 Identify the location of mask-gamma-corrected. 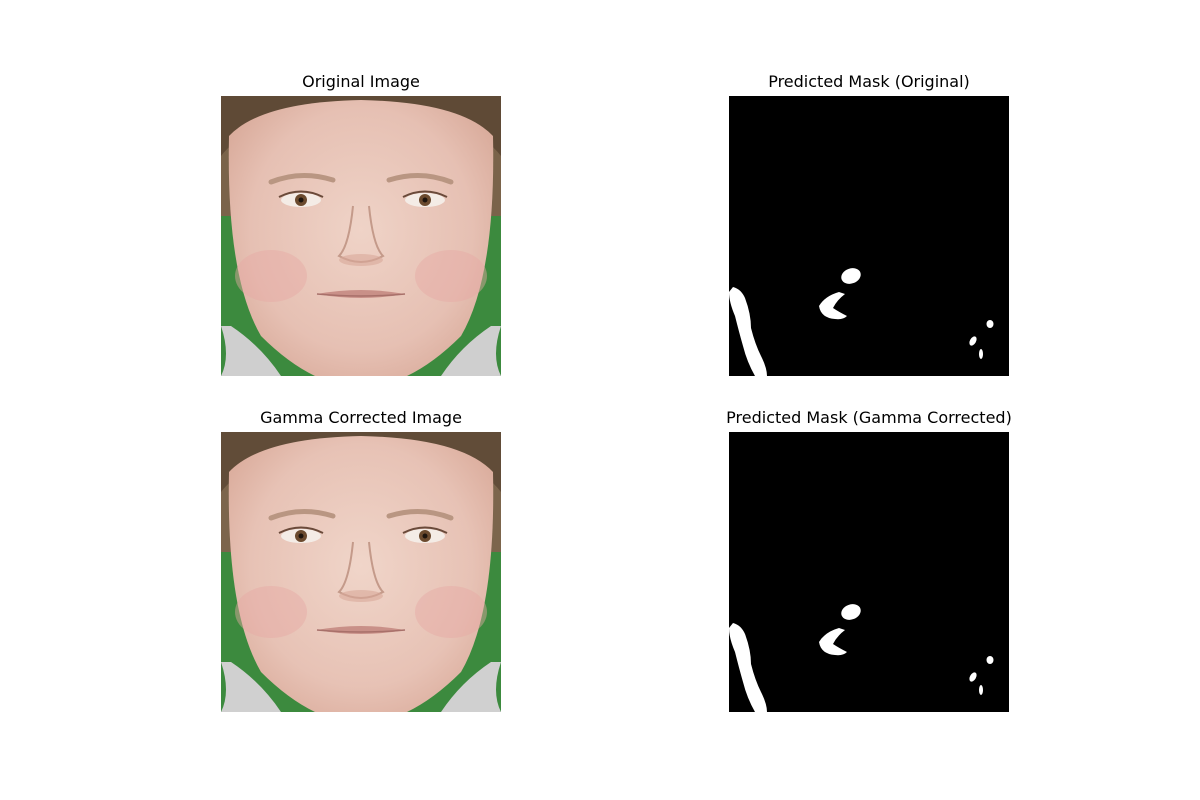
(869, 572).